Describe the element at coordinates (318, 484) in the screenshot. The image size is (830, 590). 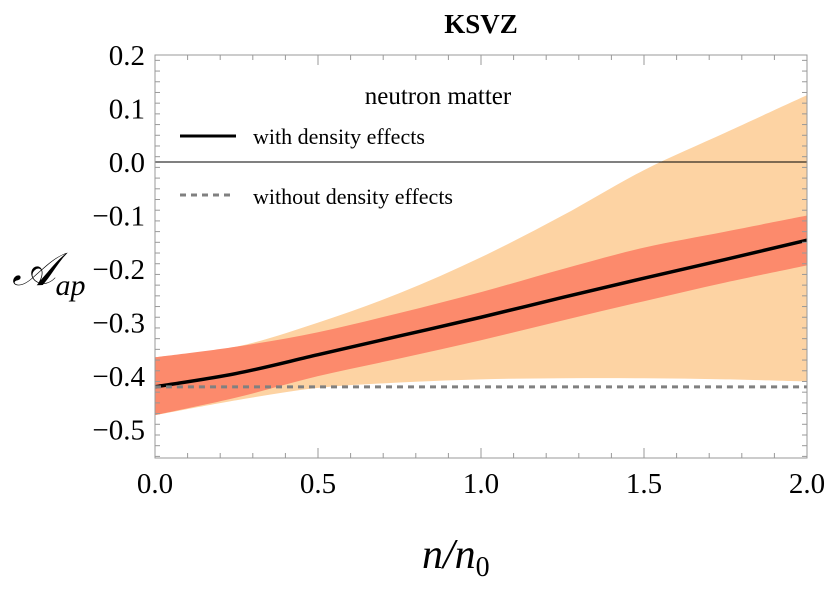
I see `x-tick-label: 0.5` at that location.